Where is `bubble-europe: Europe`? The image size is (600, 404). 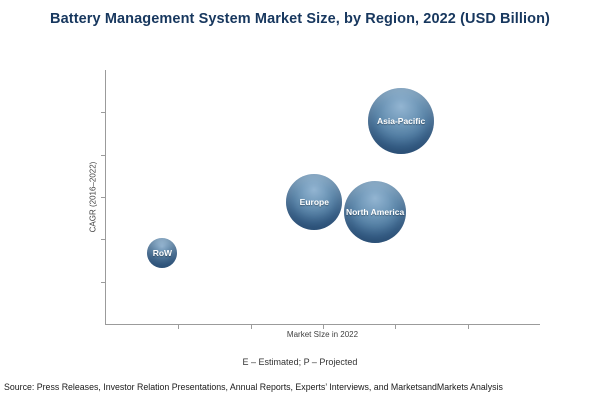 bubble-europe: Europe is located at coordinates (314, 202).